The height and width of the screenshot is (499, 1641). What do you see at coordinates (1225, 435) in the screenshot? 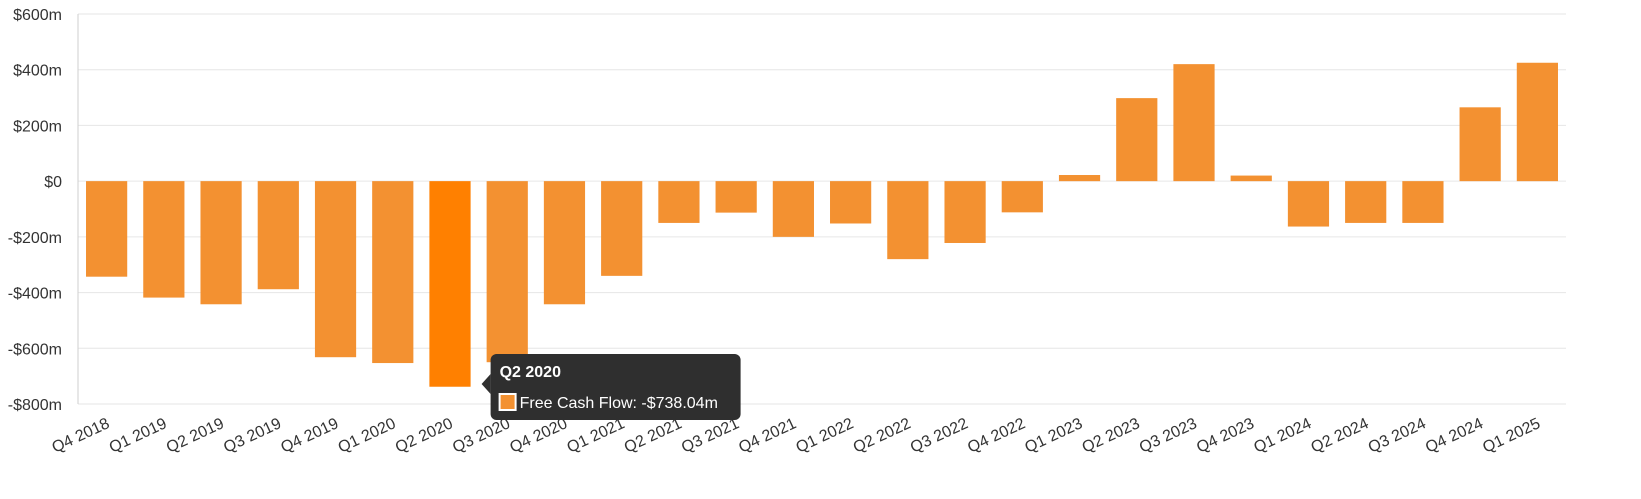
I see `x-tick-label: Q4 2023` at bounding box center [1225, 435].